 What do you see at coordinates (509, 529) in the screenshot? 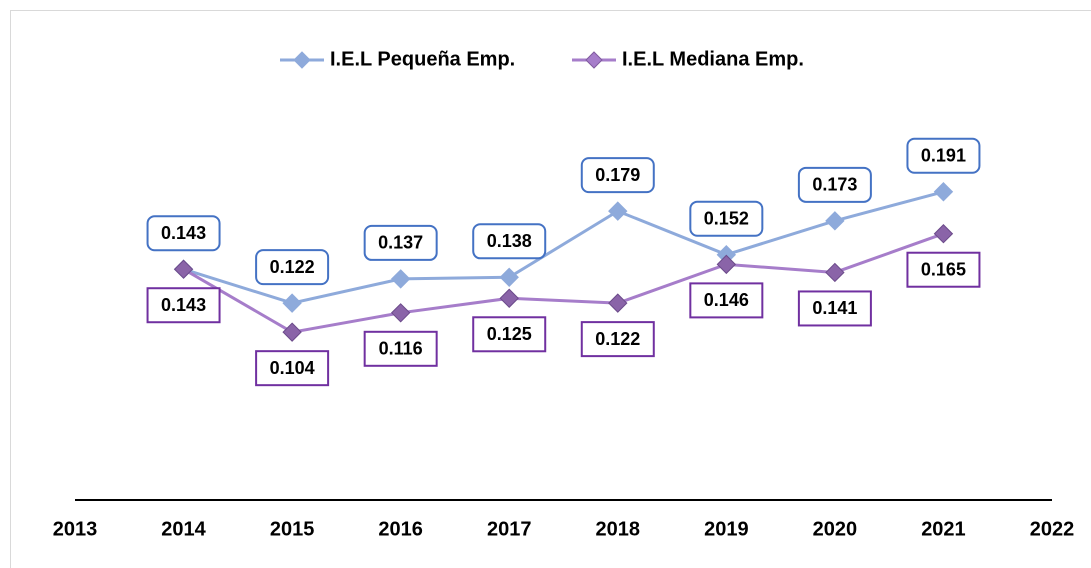
I see `x-tick-label: 2017` at bounding box center [509, 529].